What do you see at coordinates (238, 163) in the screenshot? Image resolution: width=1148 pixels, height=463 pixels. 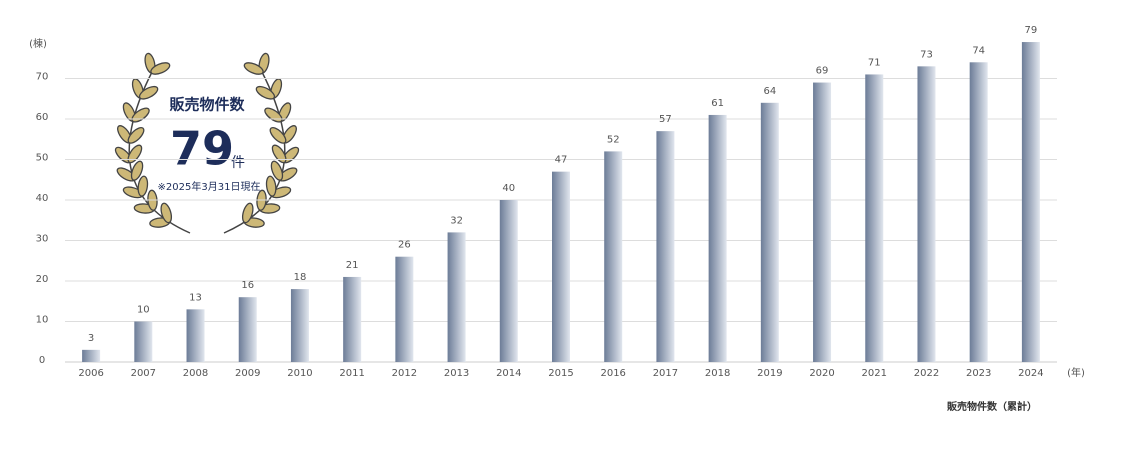 I see `badge-unit: 件` at bounding box center [238, 163].